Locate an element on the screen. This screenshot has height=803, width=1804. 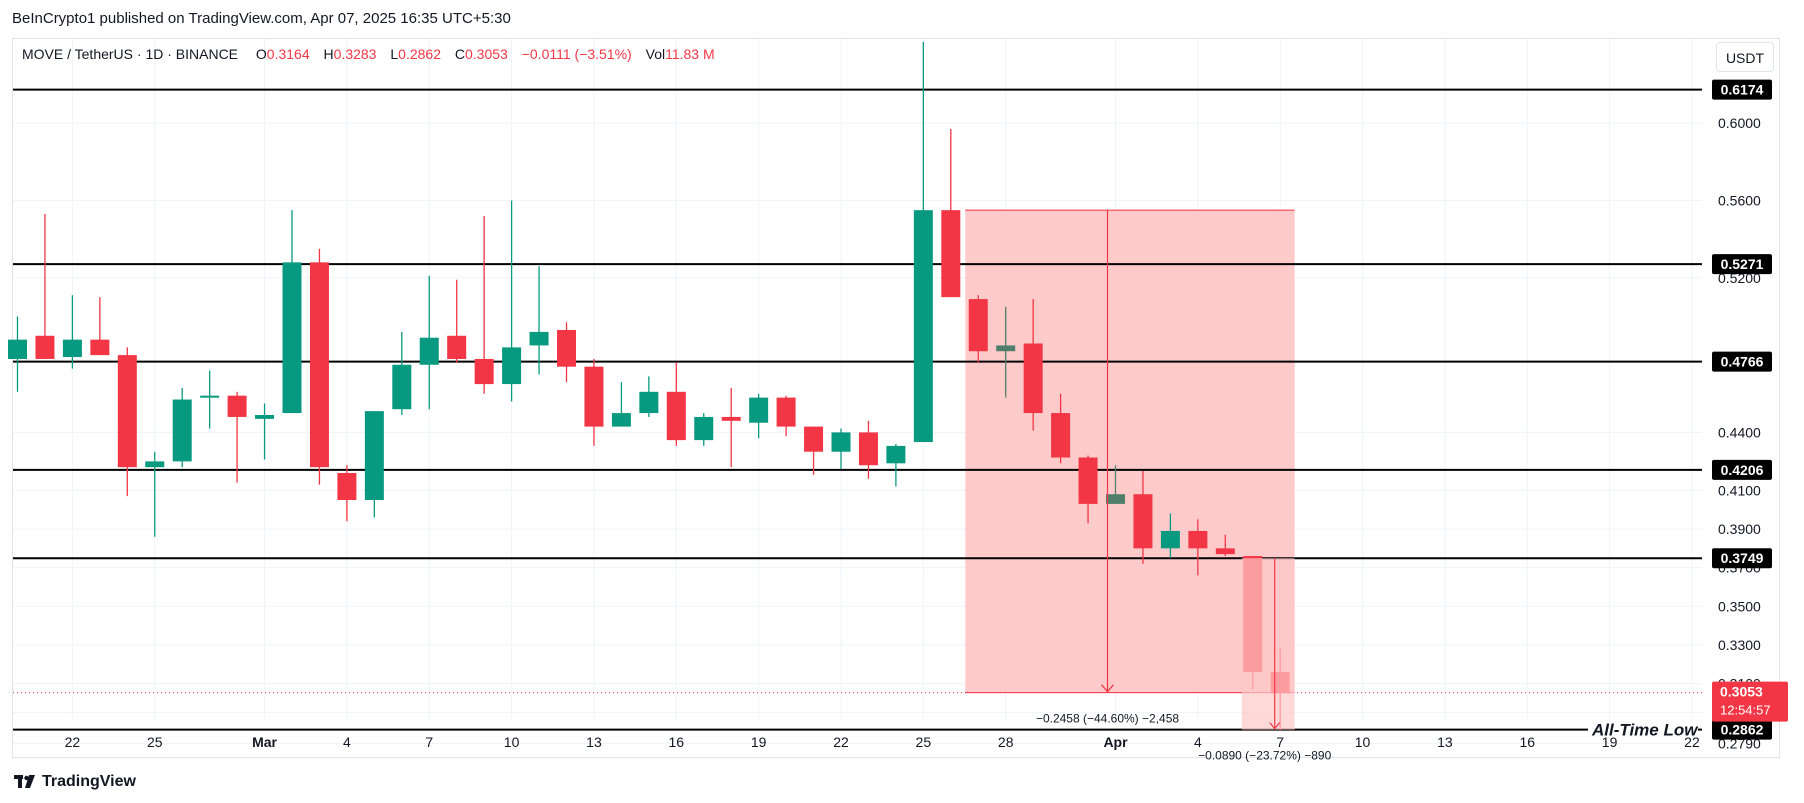
last-price-tag-bg is located at coordinates (1750, 701).